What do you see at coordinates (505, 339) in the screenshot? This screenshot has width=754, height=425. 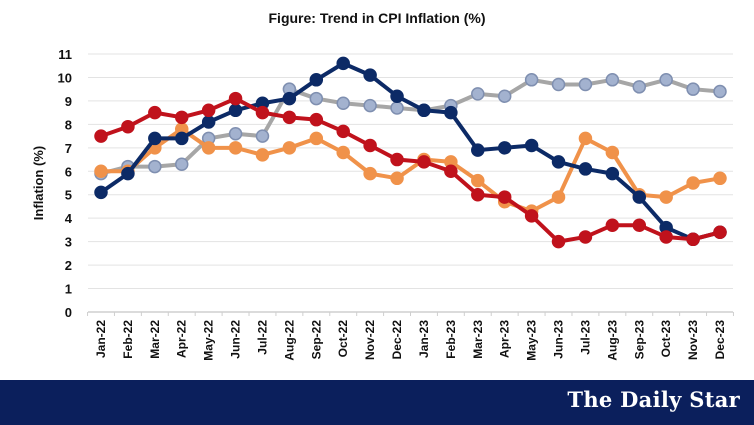 I see `x-tick-label: Apr-23` at bounding box center [505, 339].